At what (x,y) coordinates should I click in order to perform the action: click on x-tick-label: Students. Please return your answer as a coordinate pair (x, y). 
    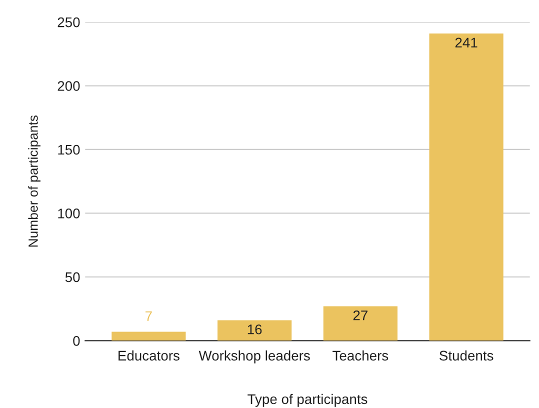
    Looking at the image, I should click on (467, 355).